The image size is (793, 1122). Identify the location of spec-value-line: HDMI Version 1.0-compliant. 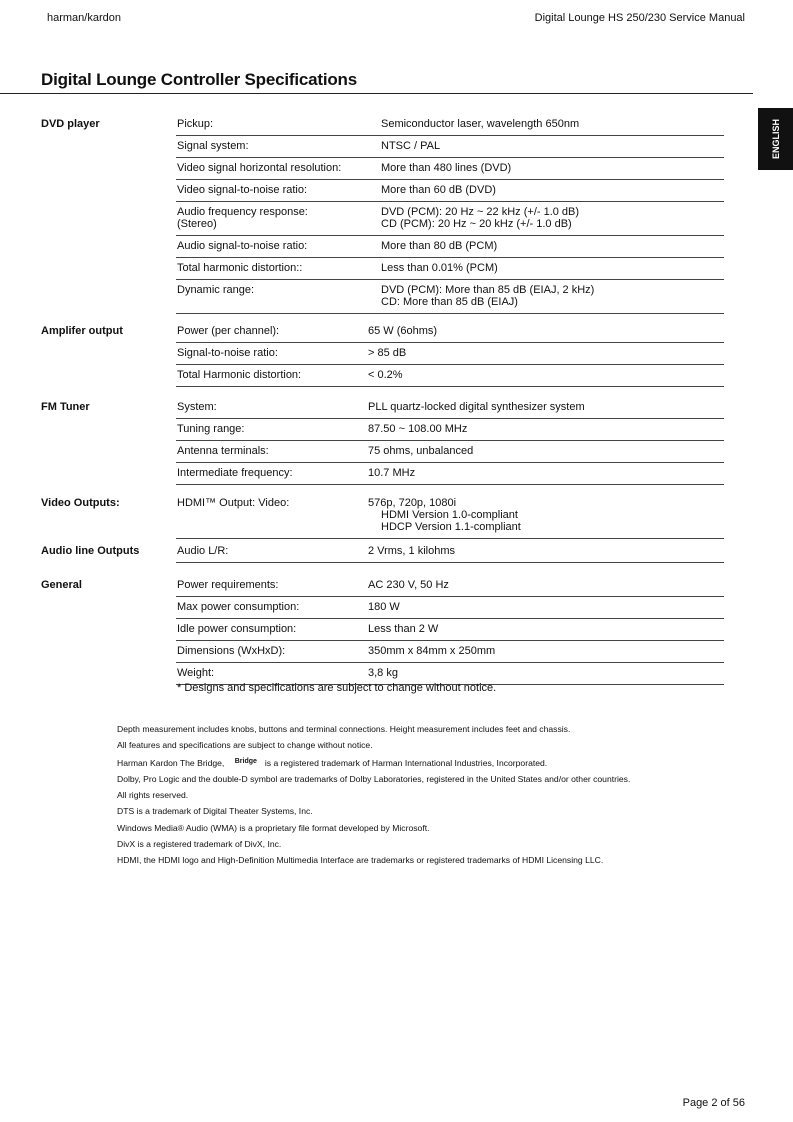
(449, 515).